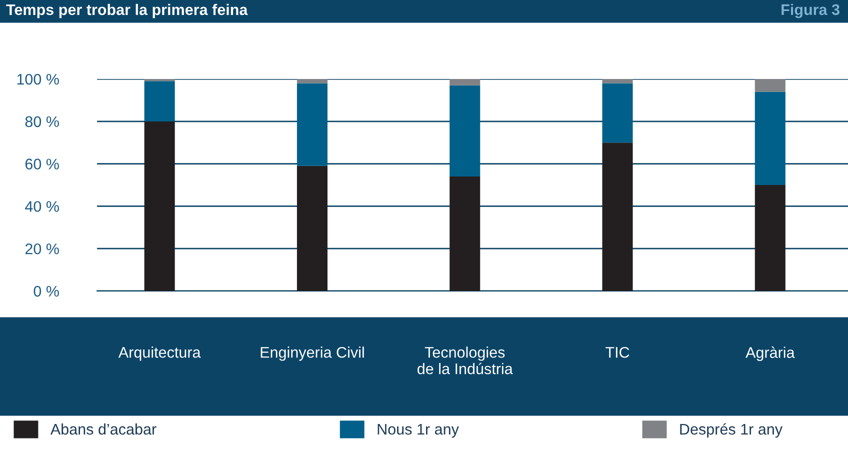  What do you see at coordinates (46, 291) in the screenshot?
I see `y-tick-label: 0 %` at bounding box center [46, 291].